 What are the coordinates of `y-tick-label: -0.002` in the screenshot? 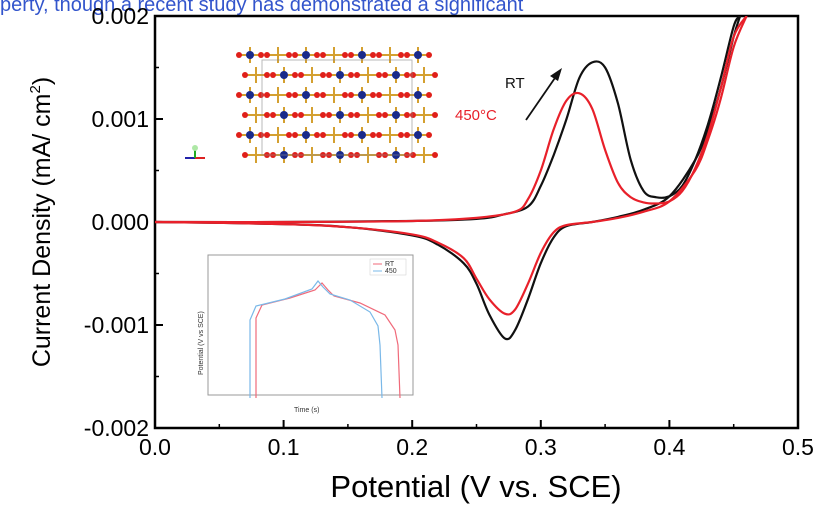 It's located at (116, 428).